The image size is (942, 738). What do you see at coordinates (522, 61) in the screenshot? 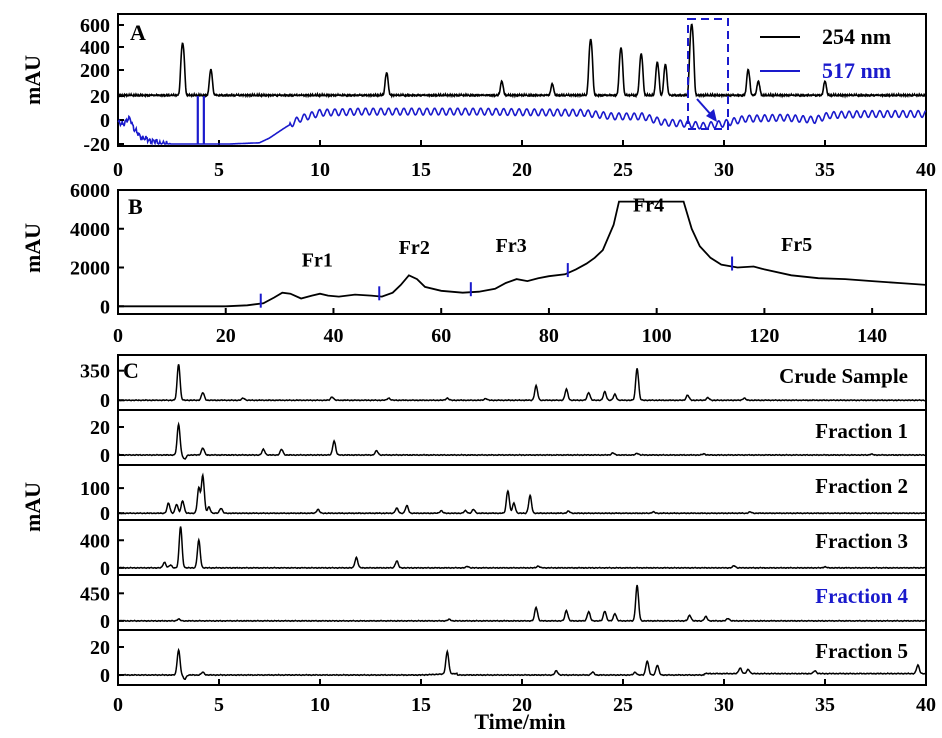
I see `series-line-254nm` at bounding box center [522, 61].